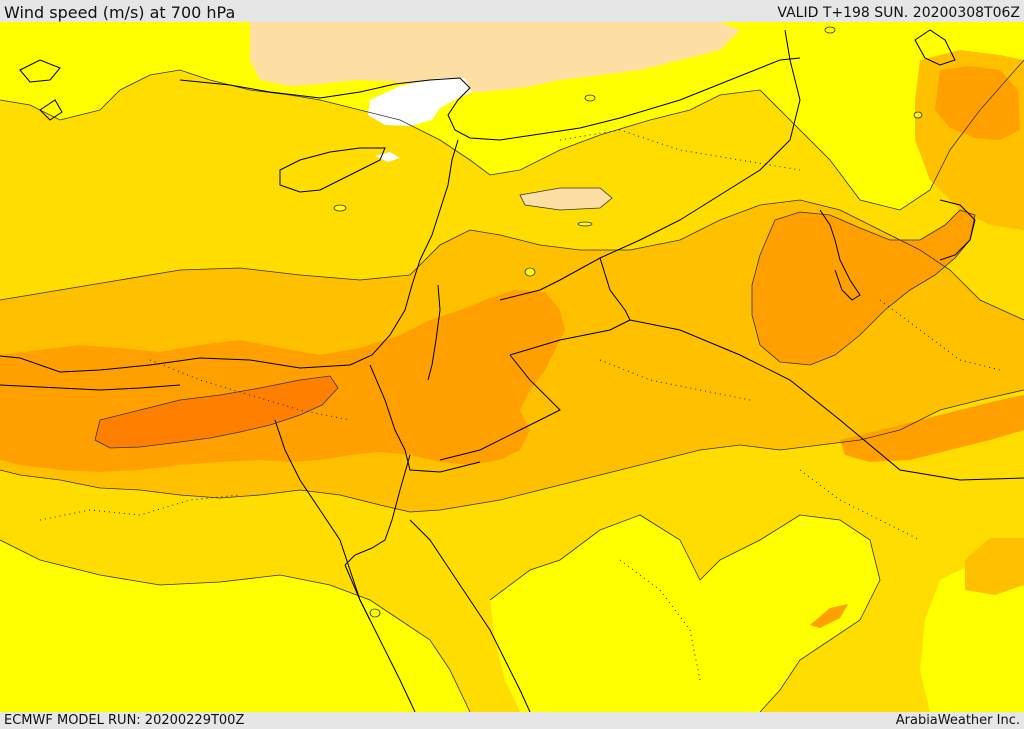 The image size is (1024, 729). Describe the element at coordinates (420, 102) in the screenshot. I see `zone-white` at that location.